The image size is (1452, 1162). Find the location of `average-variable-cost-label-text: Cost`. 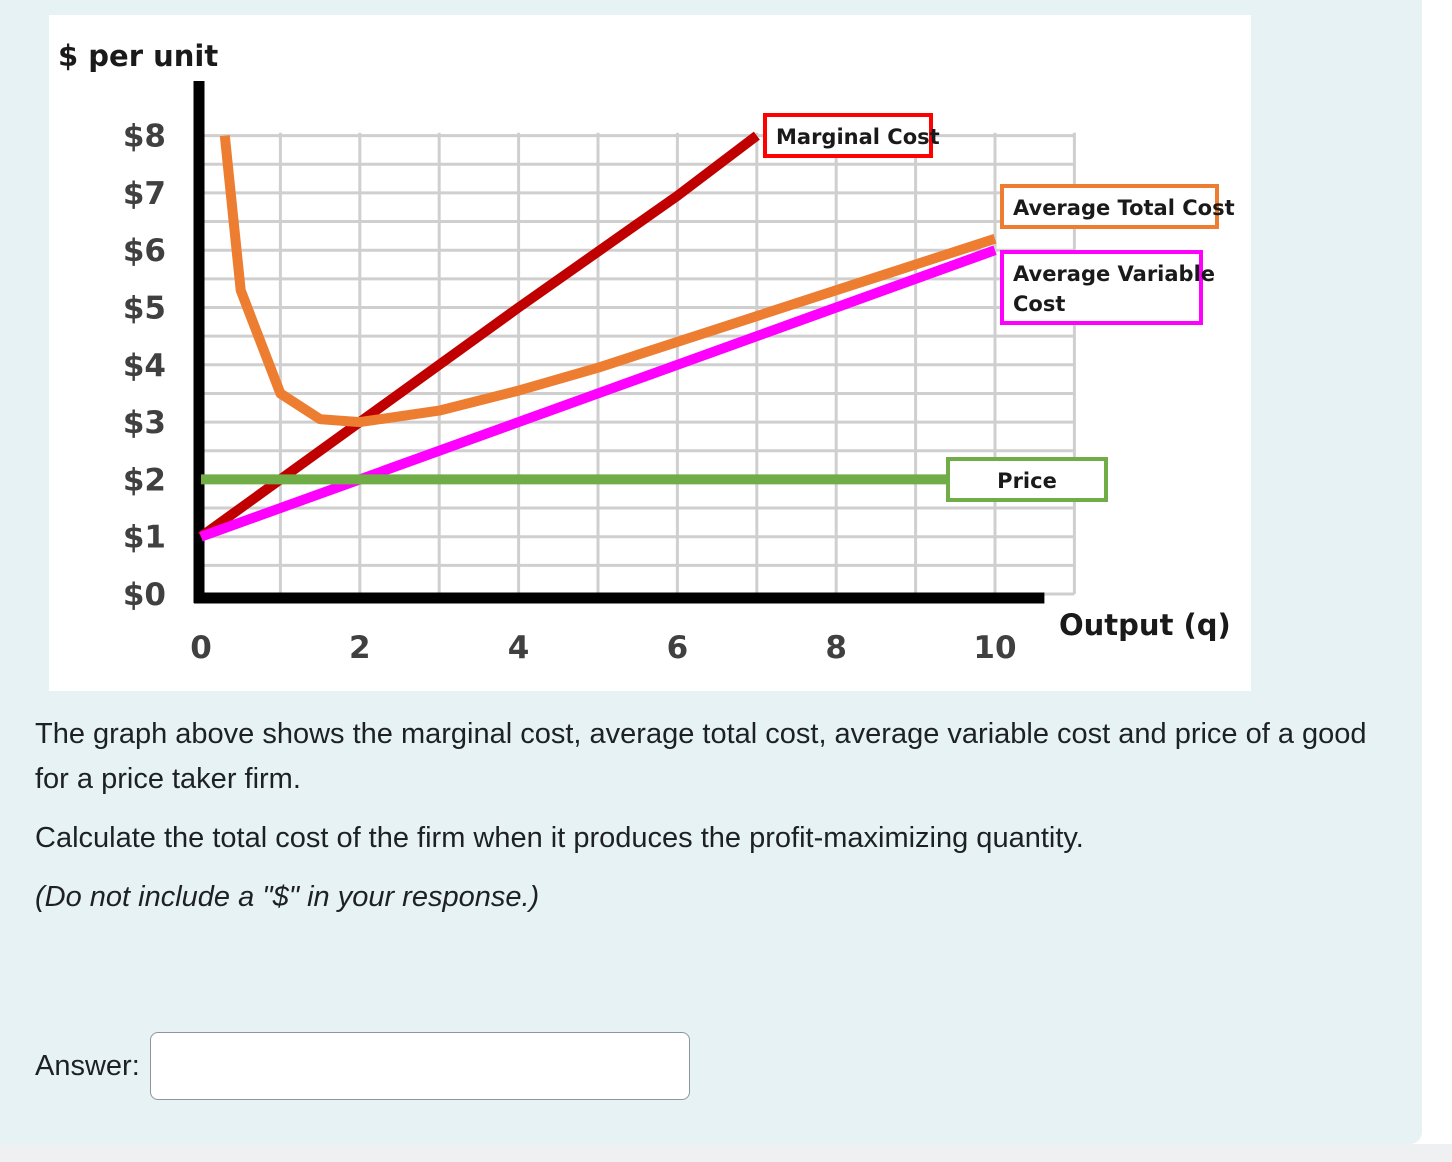

average-variable-cost-label-text: Cost is located at coordinates (1039, 304).